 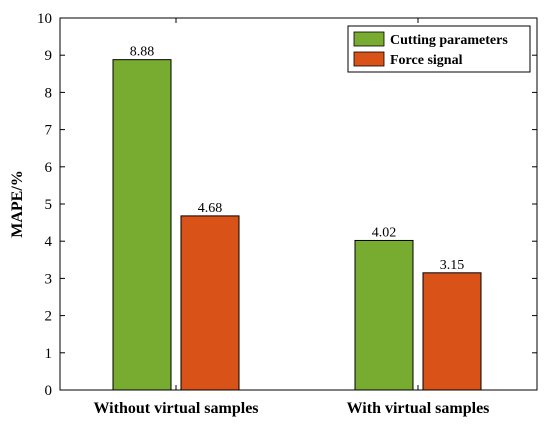 I want to click on legend-label-cutting-parameters: Cutting parameters, so click(x=449, y=40).